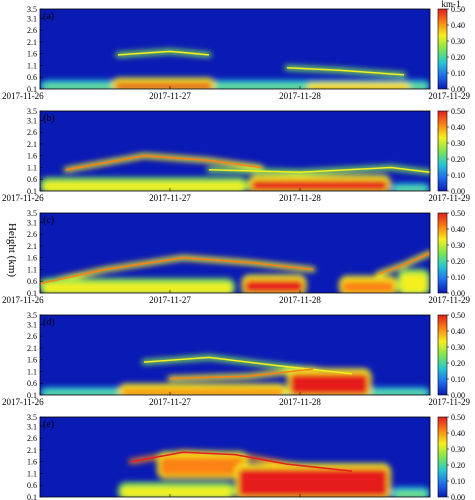 The width and height of the screenshot is (475, 500). What do you see at coordinates (48, 16) in the screenshot?
I see `panel-label: (a)` at bounding box center [48, 16].